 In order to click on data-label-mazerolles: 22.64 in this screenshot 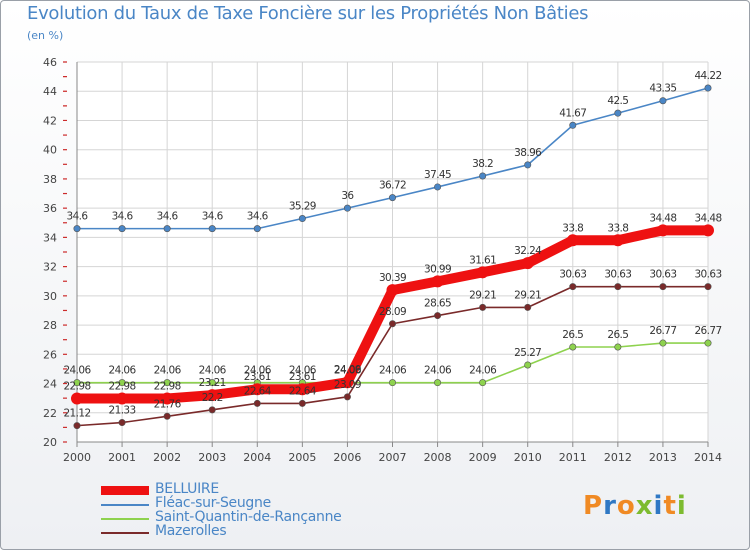, I will do `click(258, 391)`.